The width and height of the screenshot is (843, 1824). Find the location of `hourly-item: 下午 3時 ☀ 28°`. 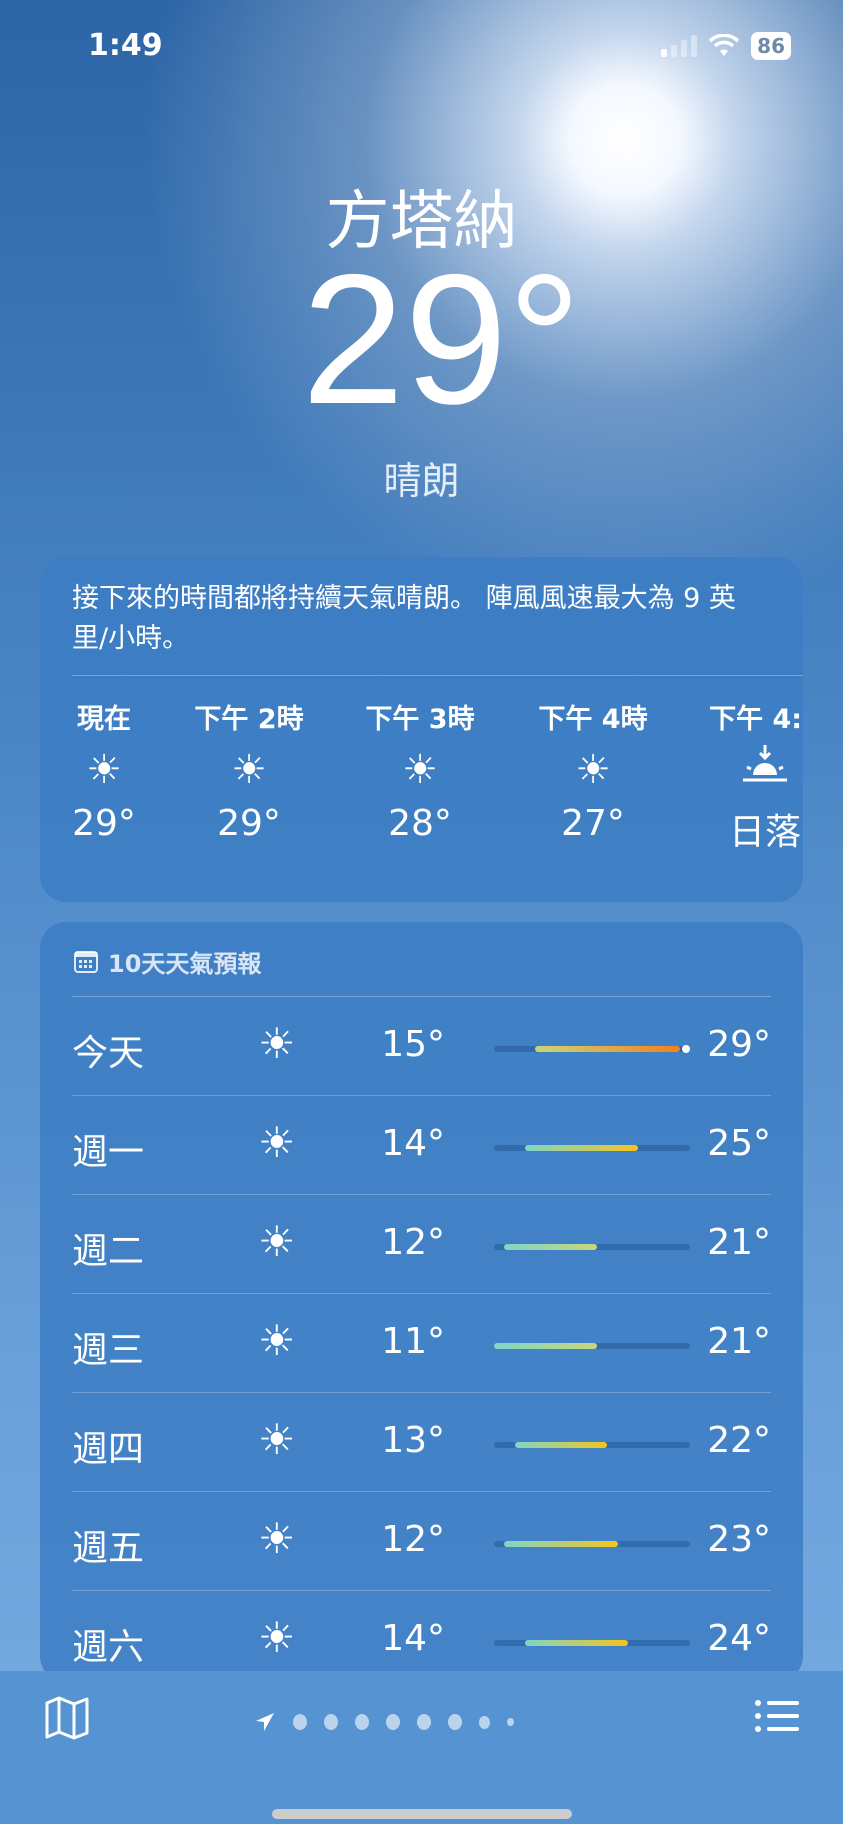

hourly-item: 下午 3時 ☀ 28° is located at coordinates (420, 770).